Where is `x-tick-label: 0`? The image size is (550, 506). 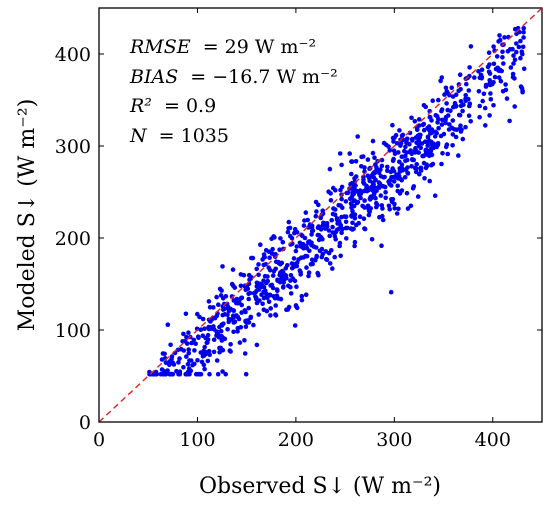
x-tick-label: 0 is located at coordinates (99, 440).